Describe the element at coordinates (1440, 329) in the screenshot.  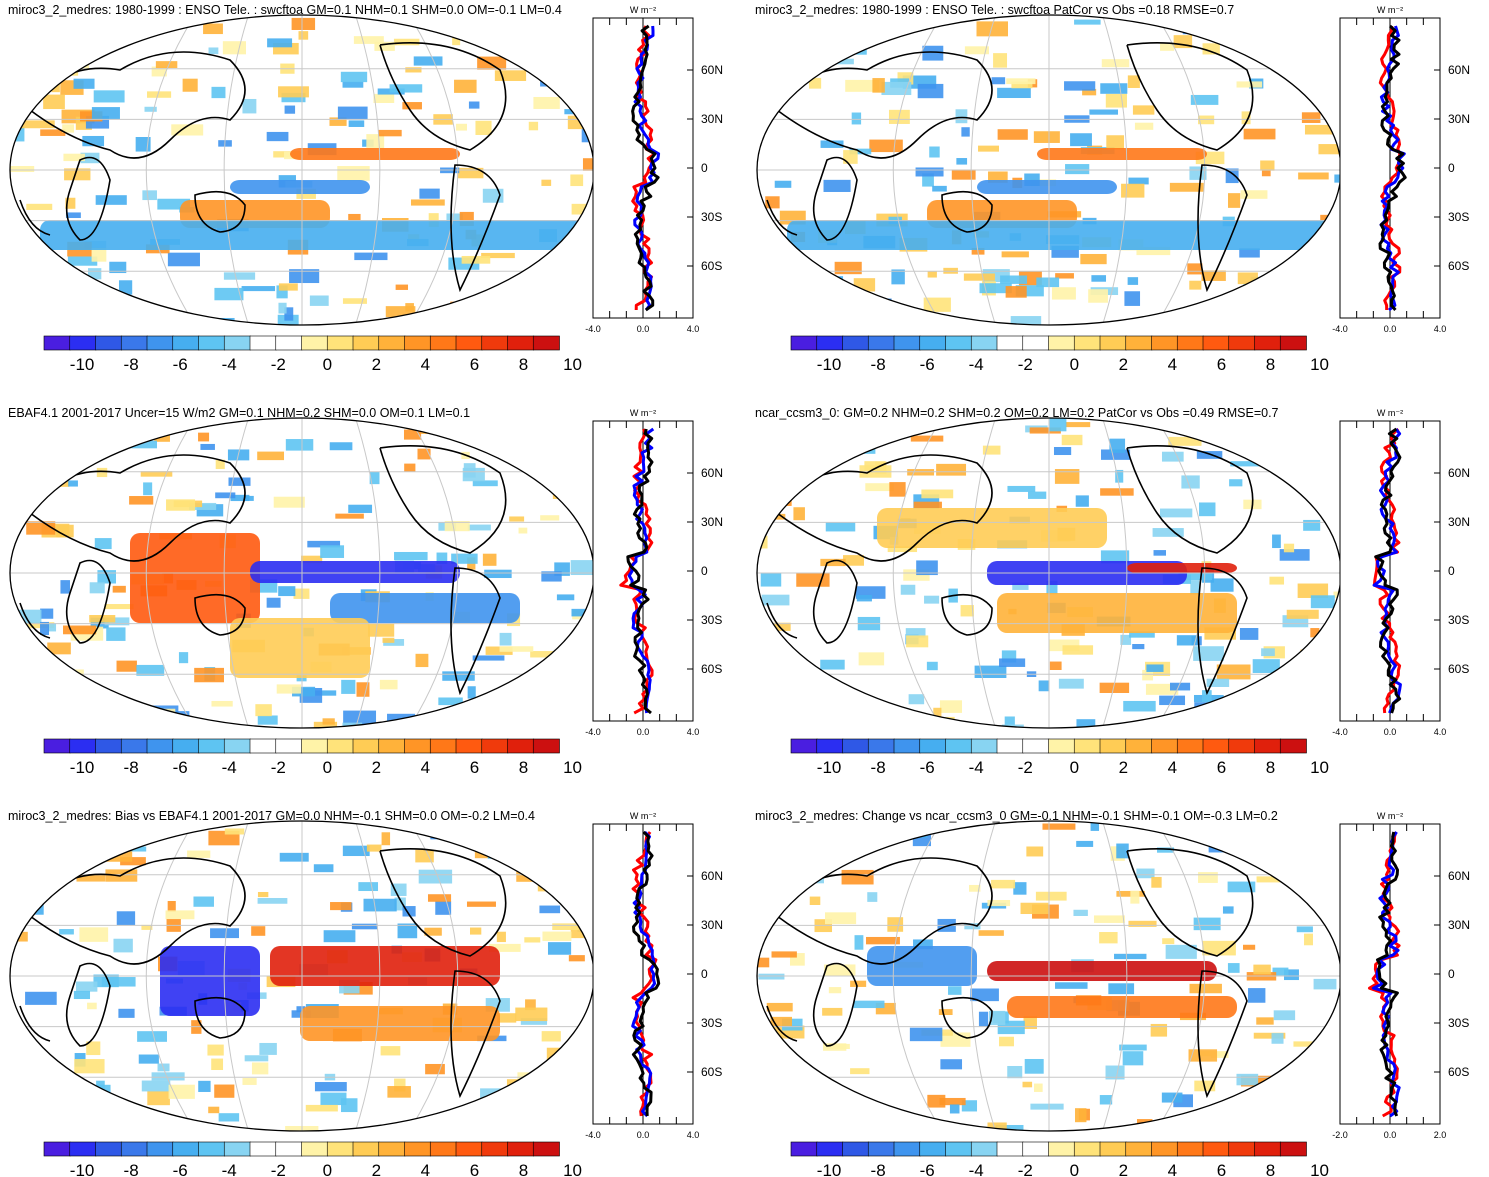
I see `x-tick-label: 4.0` at that location.